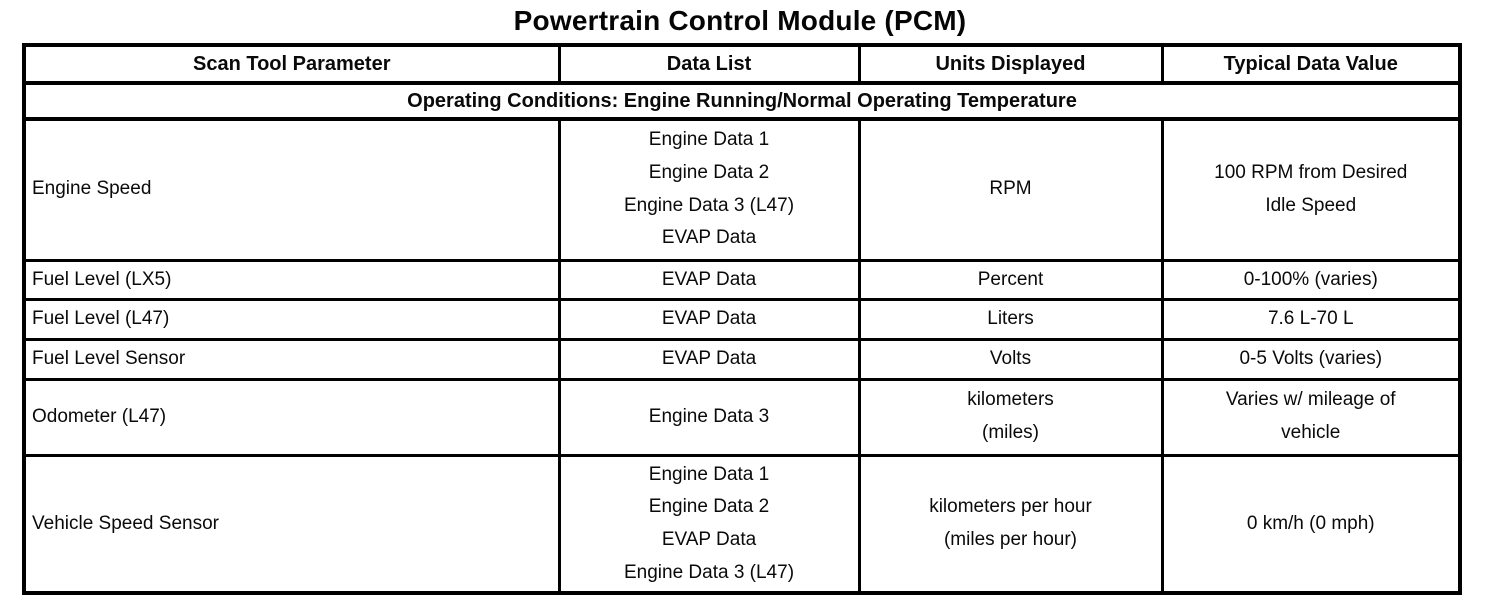 The width and height of the screenshot is (1504, 600). I want to click on cell-units: RPM, so click(1010, 189).